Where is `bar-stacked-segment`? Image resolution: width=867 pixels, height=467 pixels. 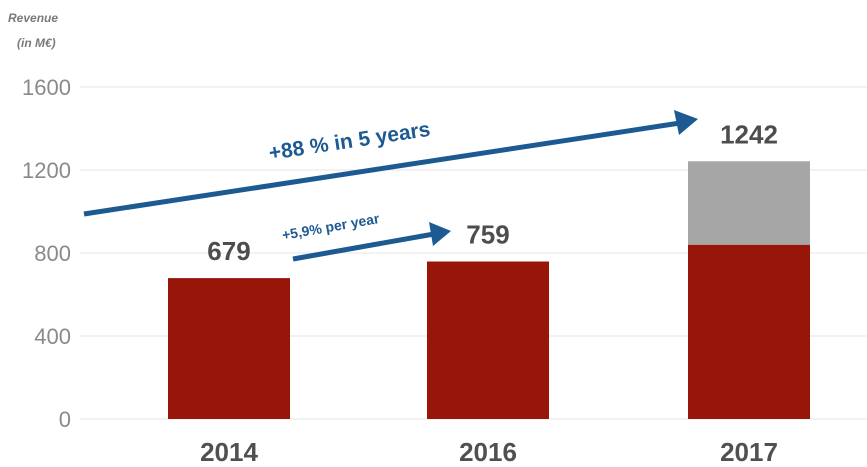
bar-stacked-segment is located at coordinates (749, 203).